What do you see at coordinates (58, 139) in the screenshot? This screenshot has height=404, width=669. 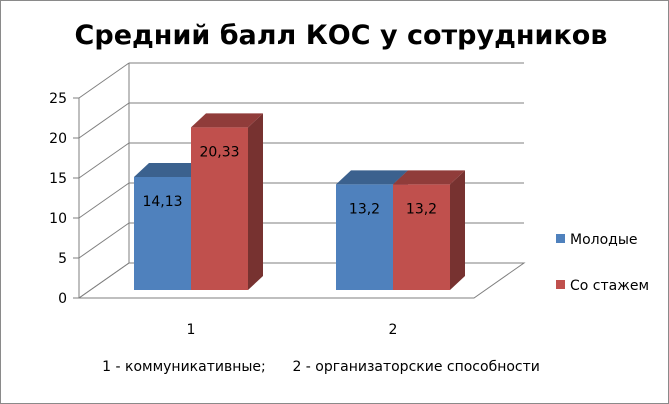 I see `y-tick-label: 20` at bounding box center [58, 139].